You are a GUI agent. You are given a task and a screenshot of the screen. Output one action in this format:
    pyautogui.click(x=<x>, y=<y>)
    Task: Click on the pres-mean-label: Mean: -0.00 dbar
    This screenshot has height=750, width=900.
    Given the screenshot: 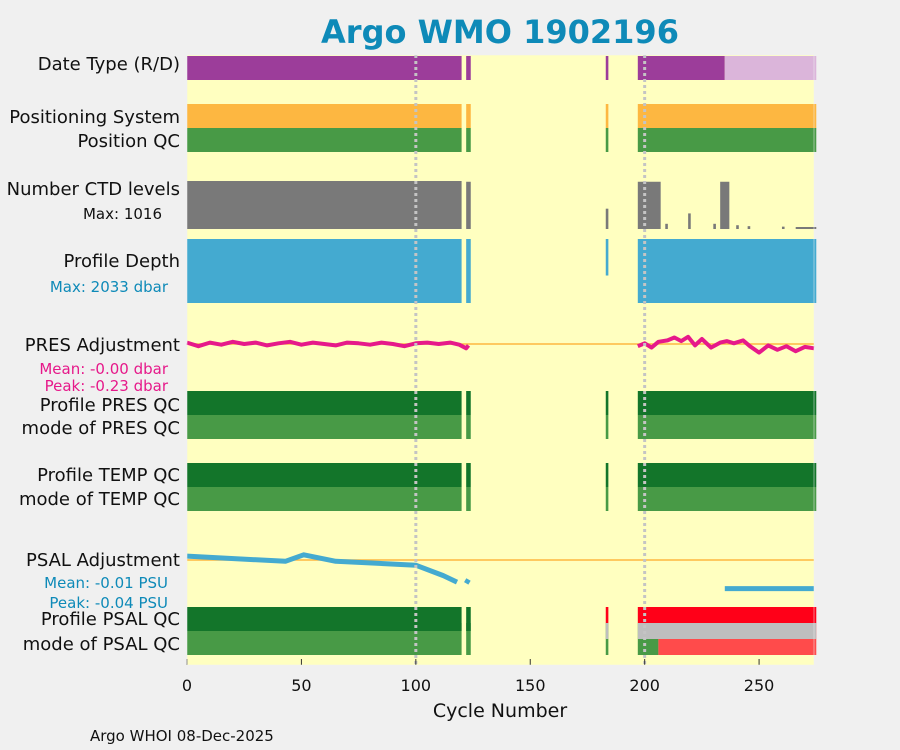 What is the action you would take?
    pyautogui.click(x=104, y=369)
    